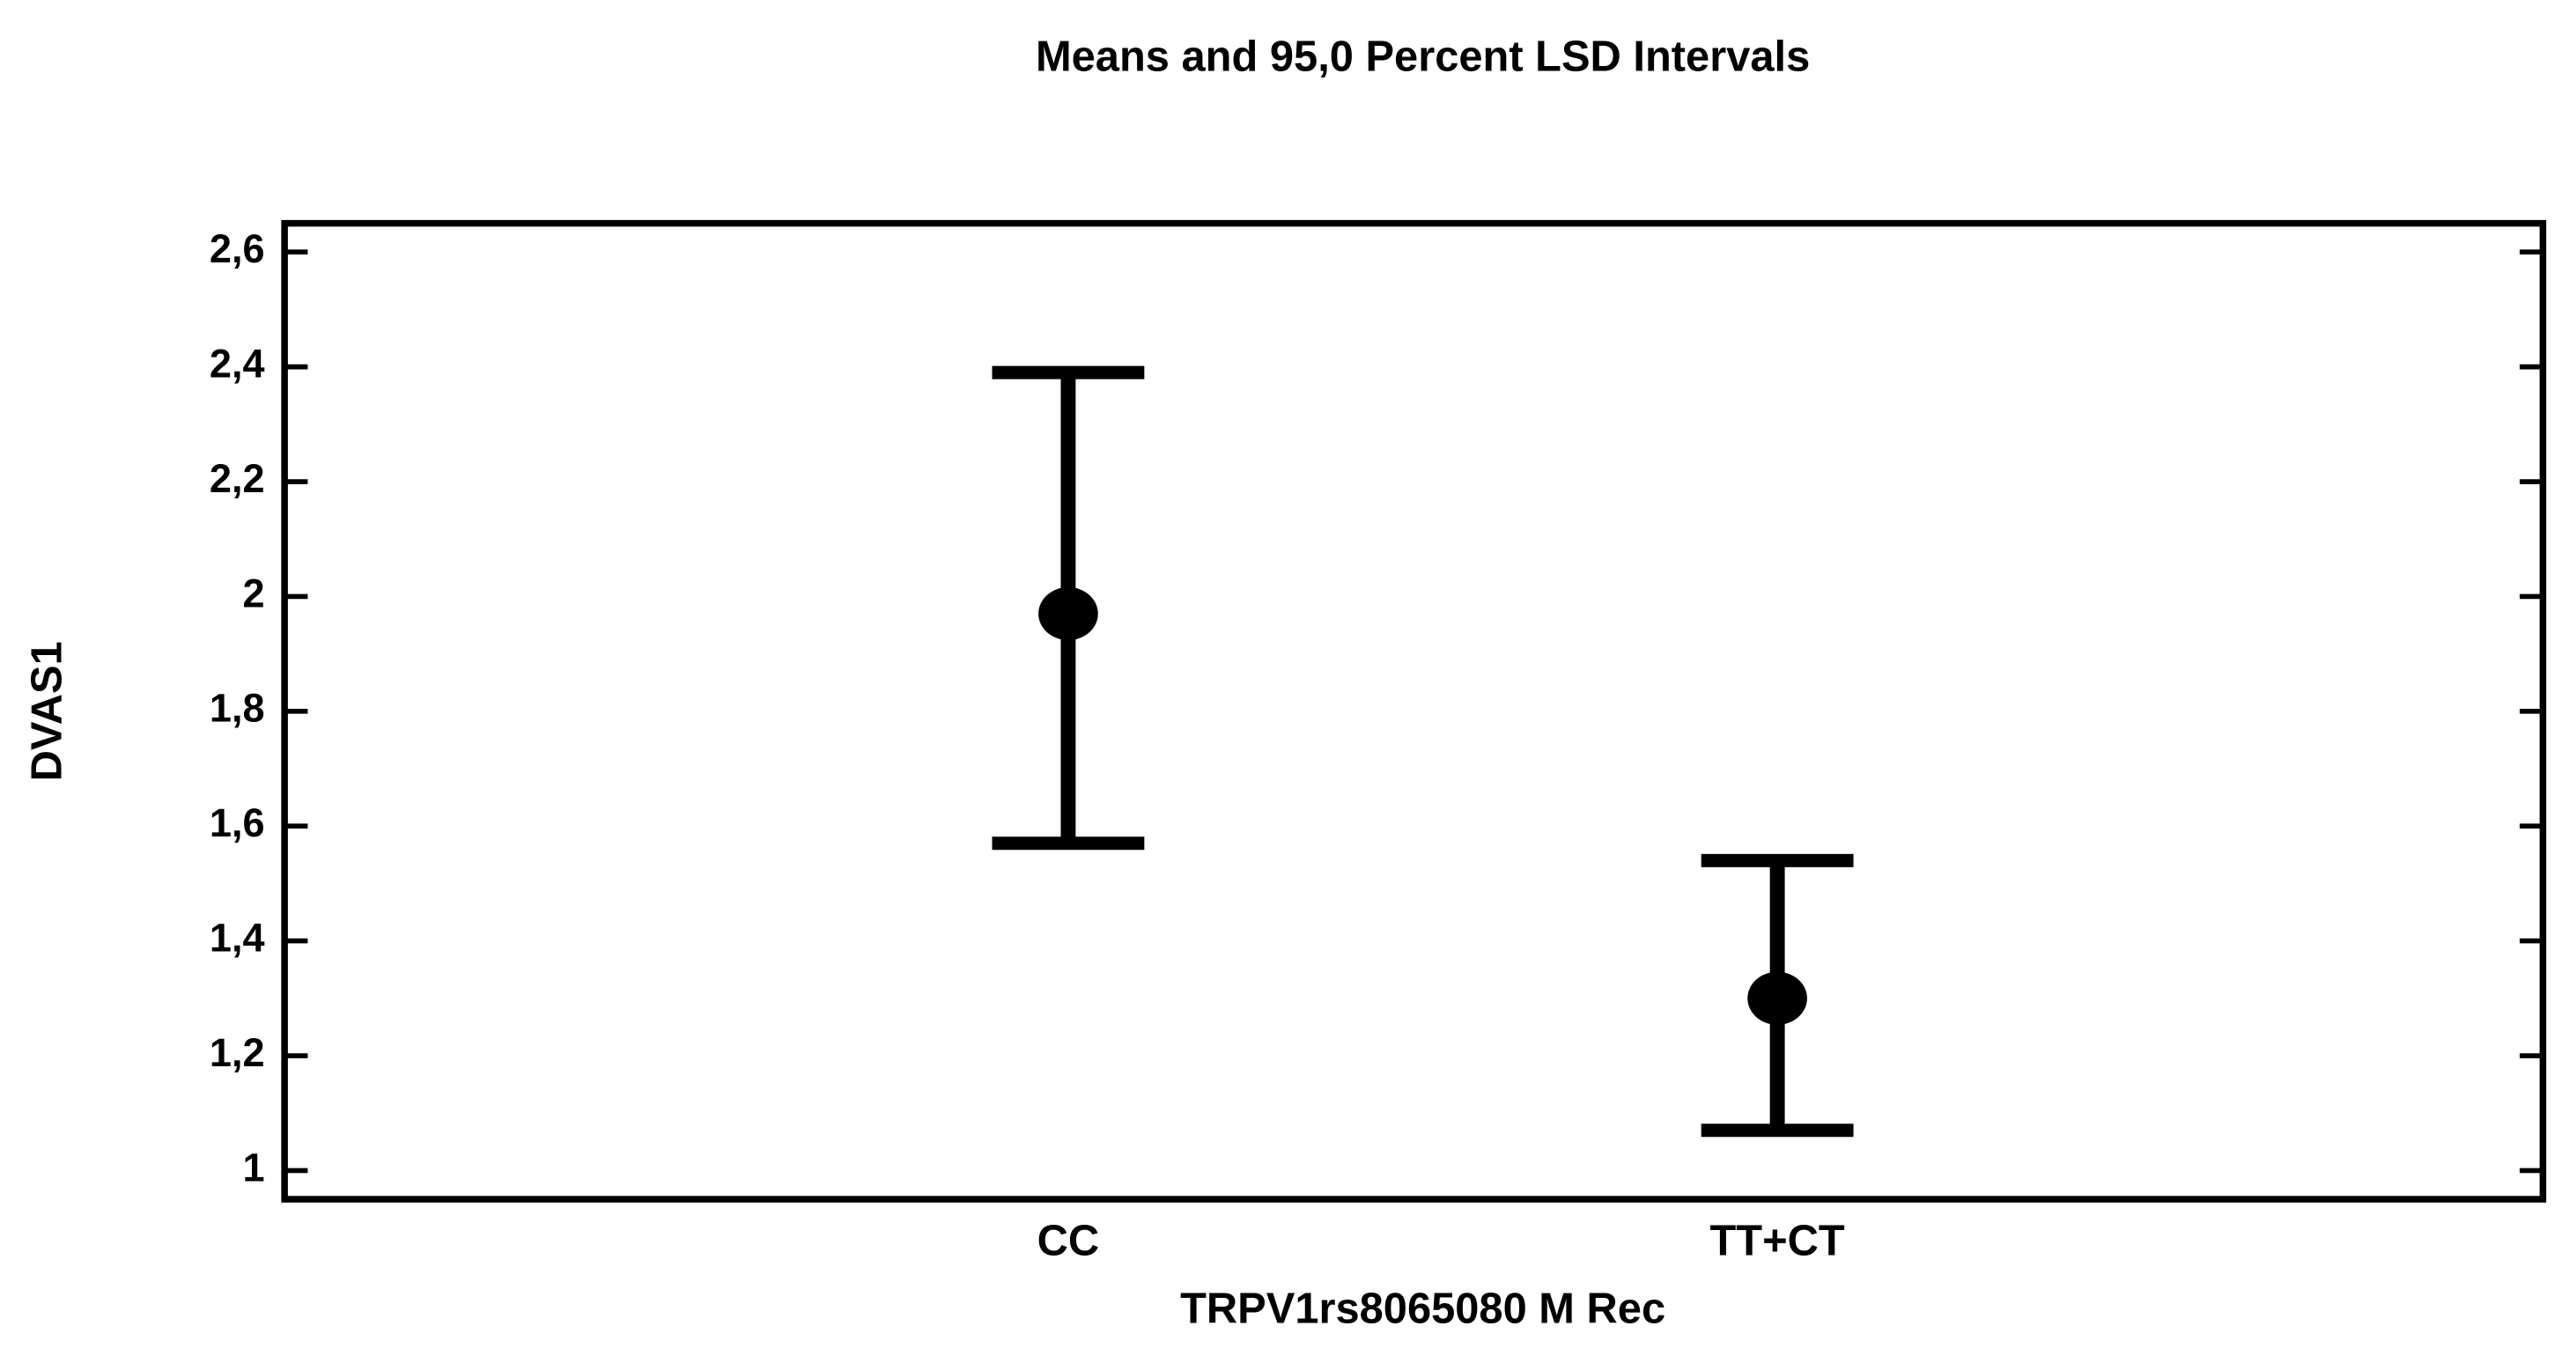  What do you see at coordinates (253, 1167) in the screenshot?
I see `y-tick-label: 1` at bounding box center [253, 1167].